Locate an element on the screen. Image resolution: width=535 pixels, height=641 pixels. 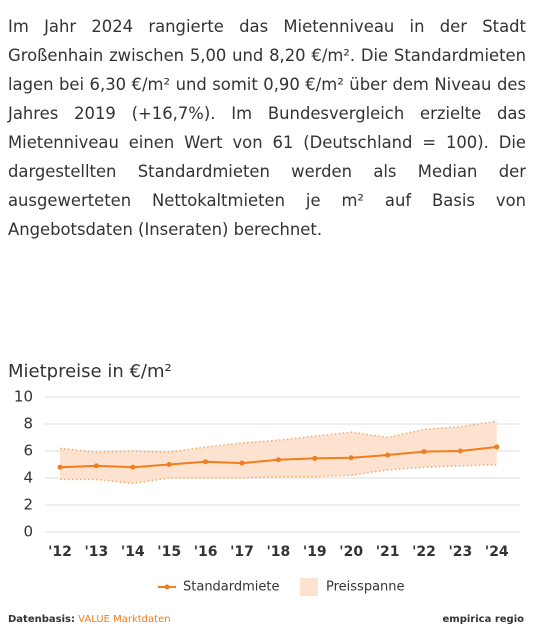
footer-source: Datenbasis: VALUE Marktdaten is located at coordinates (89, 619).